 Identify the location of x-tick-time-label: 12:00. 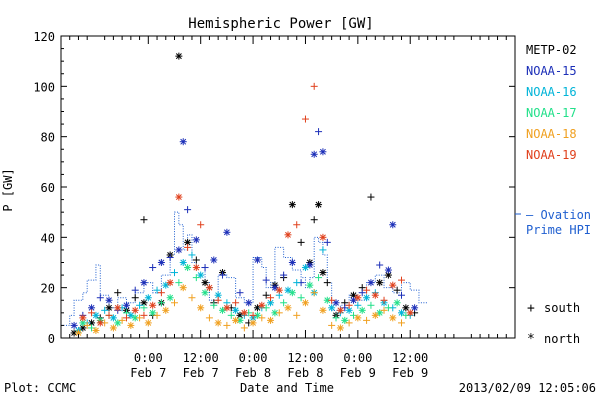
(410, 358).